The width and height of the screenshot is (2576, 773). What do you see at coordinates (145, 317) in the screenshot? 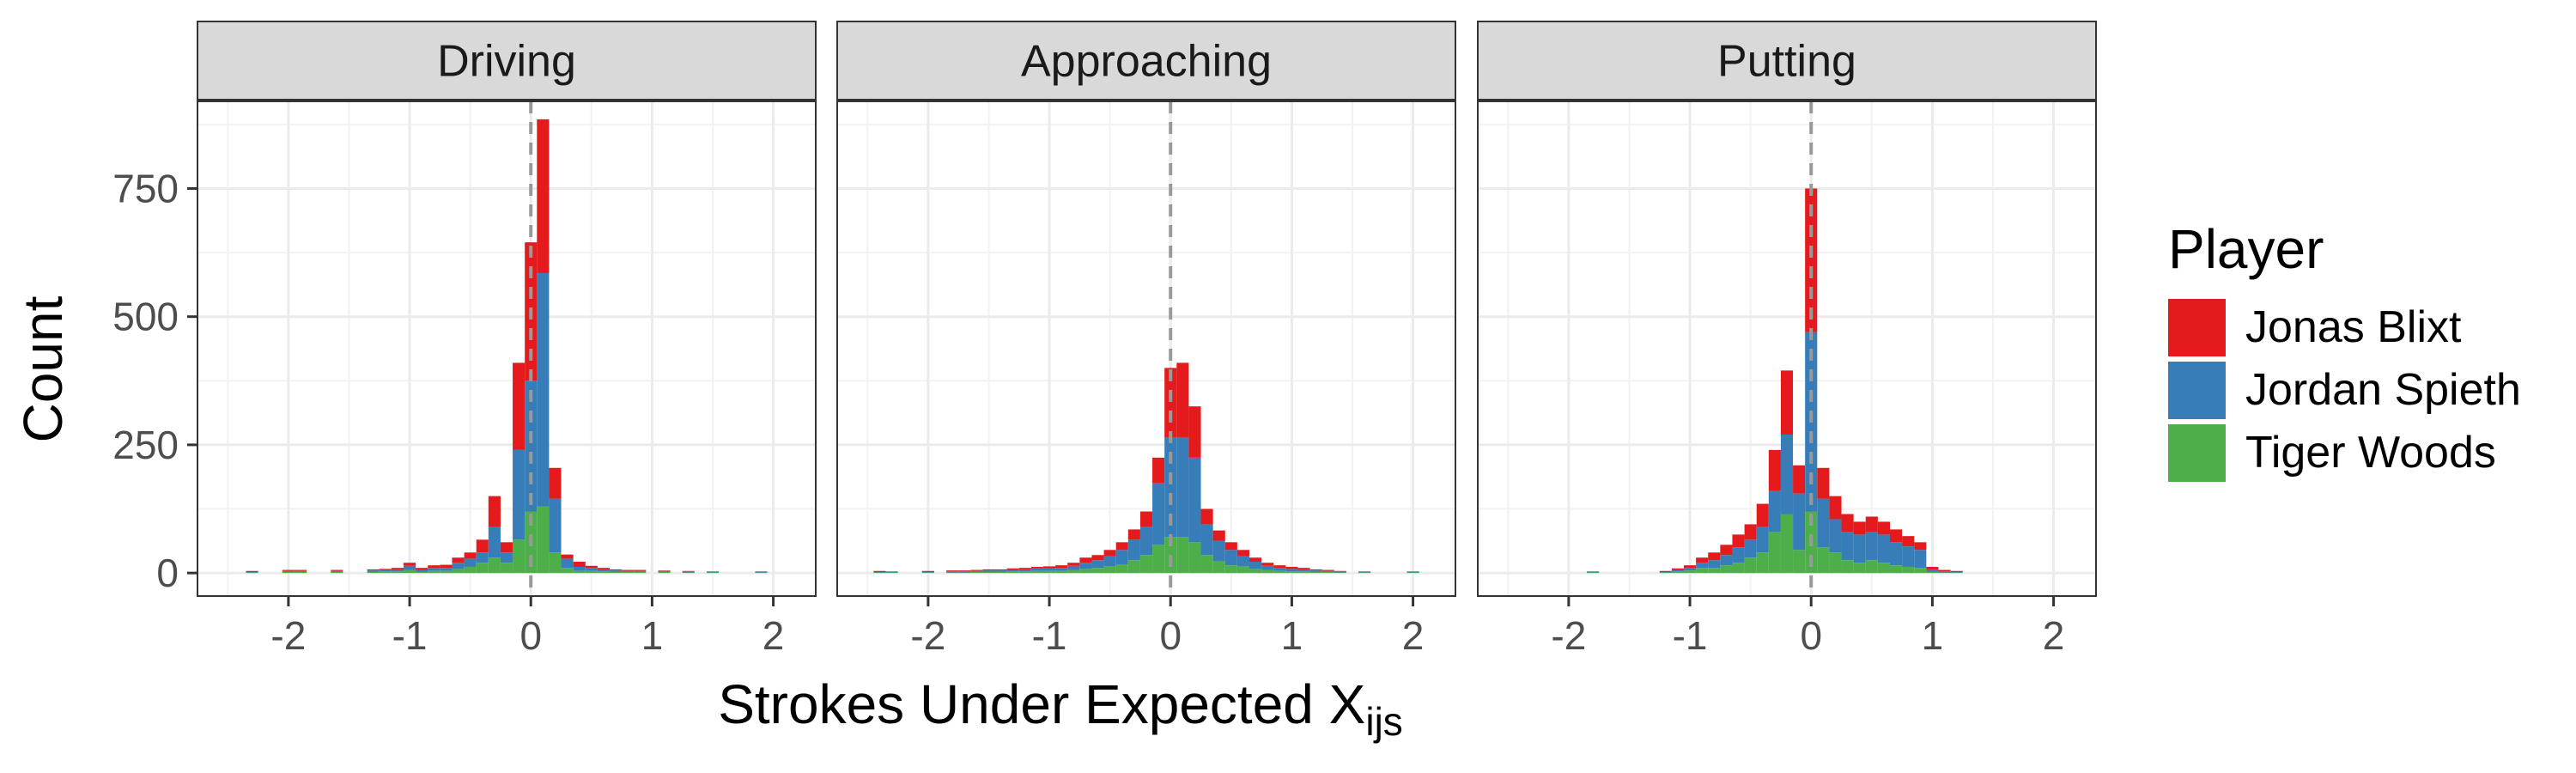
I see `y-tick-label: 500` at bounding box center [145, 317].